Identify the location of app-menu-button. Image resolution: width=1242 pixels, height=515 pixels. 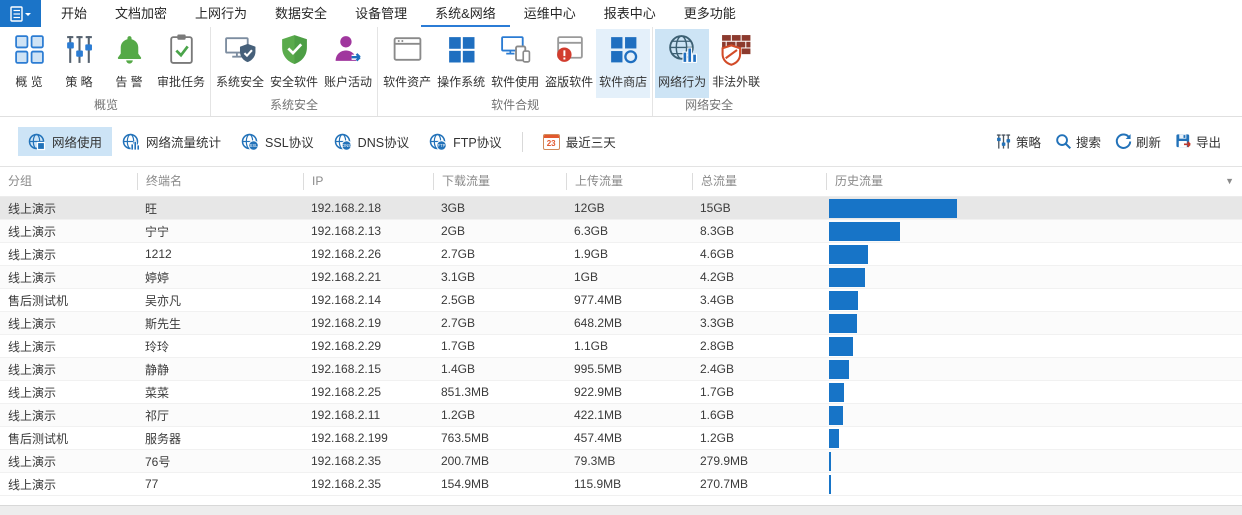
(20, 13).